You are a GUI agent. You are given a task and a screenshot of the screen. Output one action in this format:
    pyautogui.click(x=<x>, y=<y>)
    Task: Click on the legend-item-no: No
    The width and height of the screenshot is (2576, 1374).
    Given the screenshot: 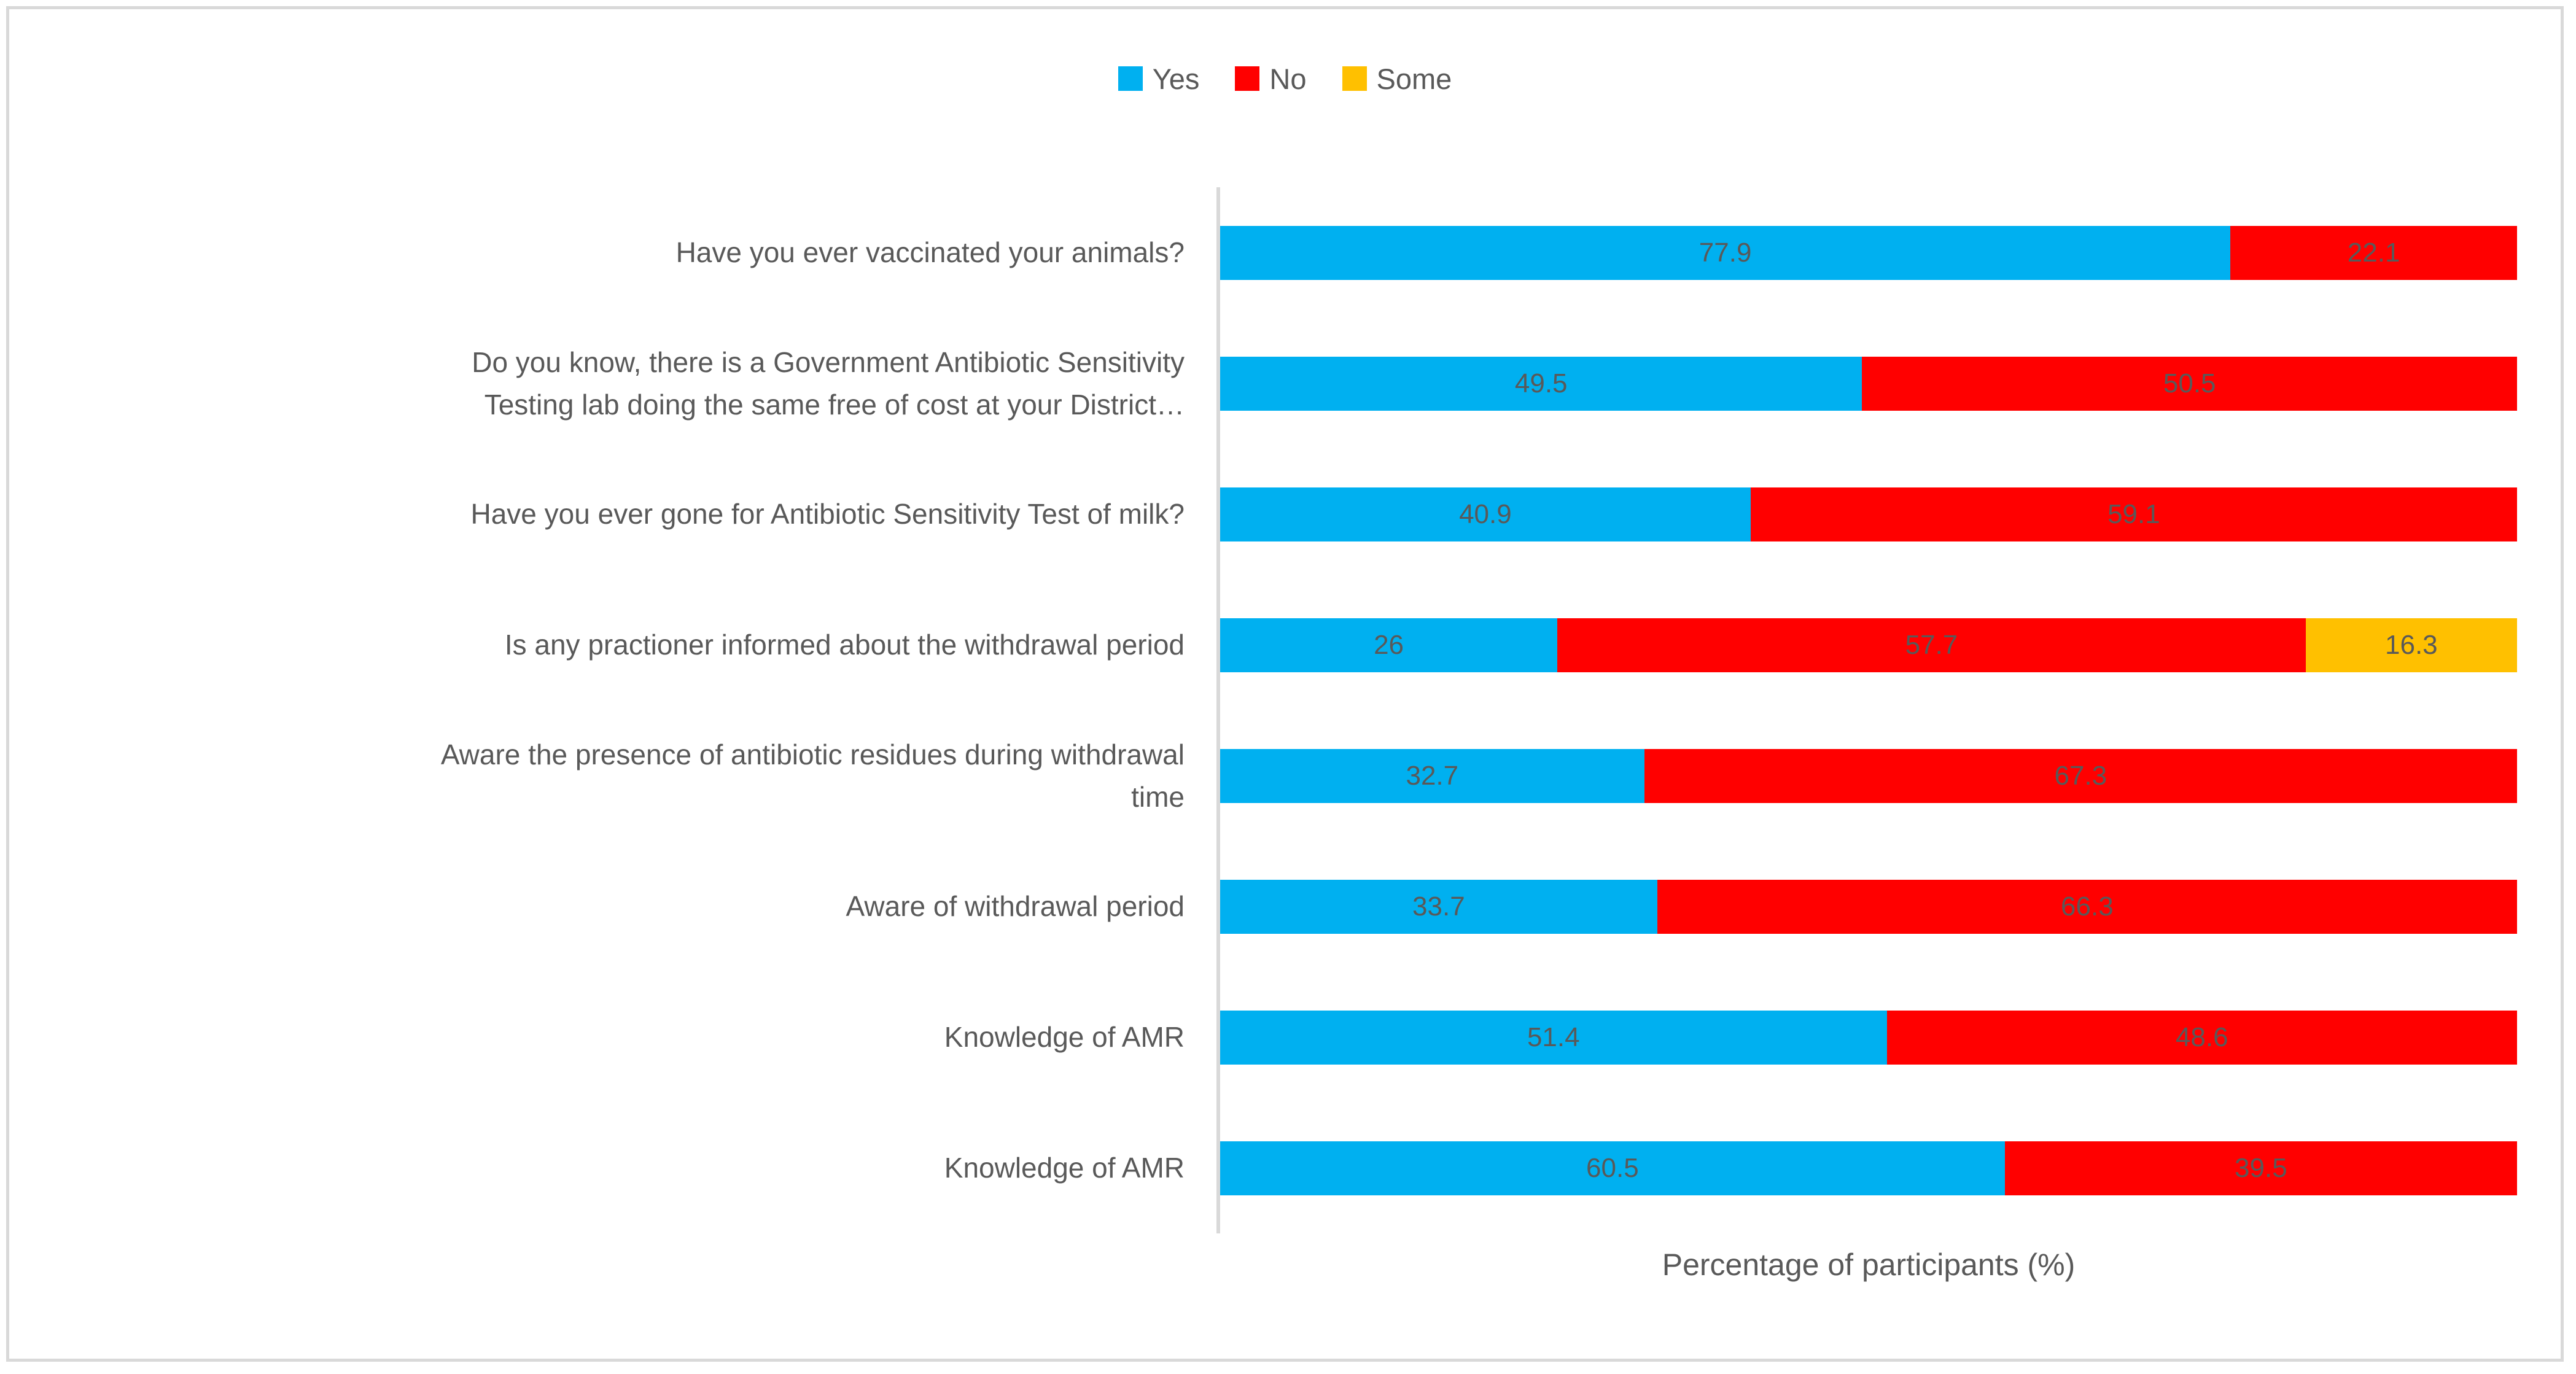 What is the action you would take?
    pyautogui.click(x=1271, y=79)
    